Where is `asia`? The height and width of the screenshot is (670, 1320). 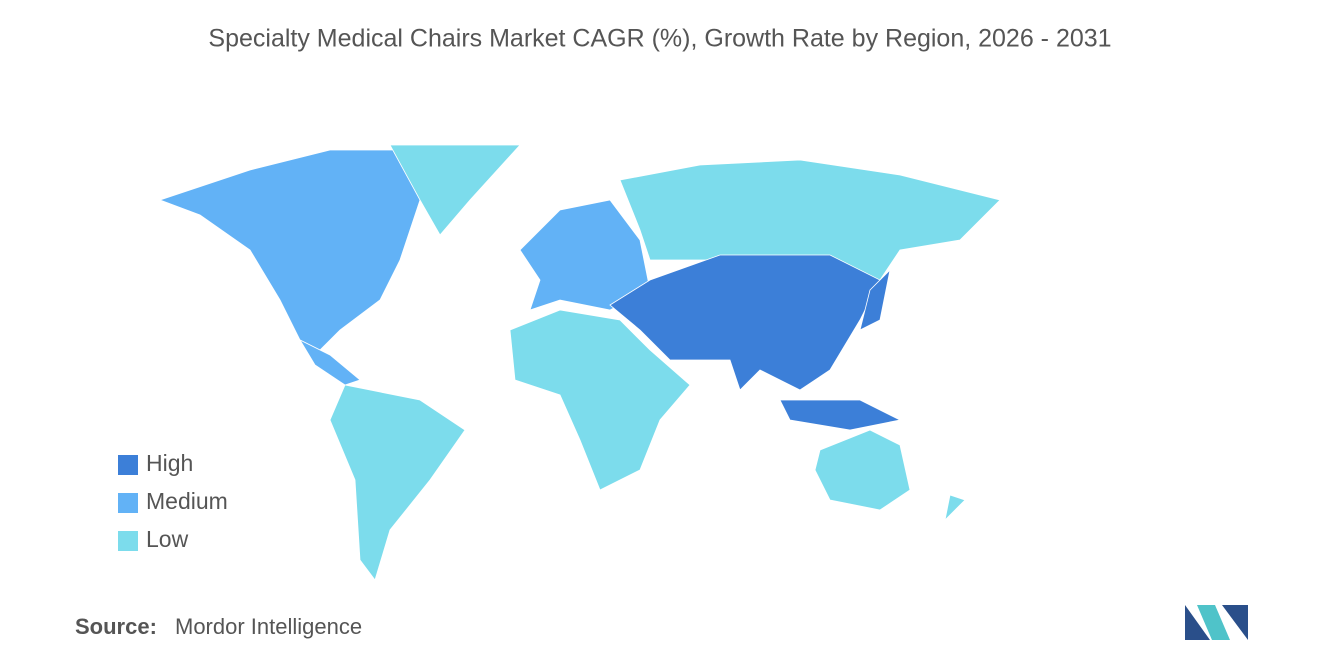
asia is located at coordinates (745, 322).